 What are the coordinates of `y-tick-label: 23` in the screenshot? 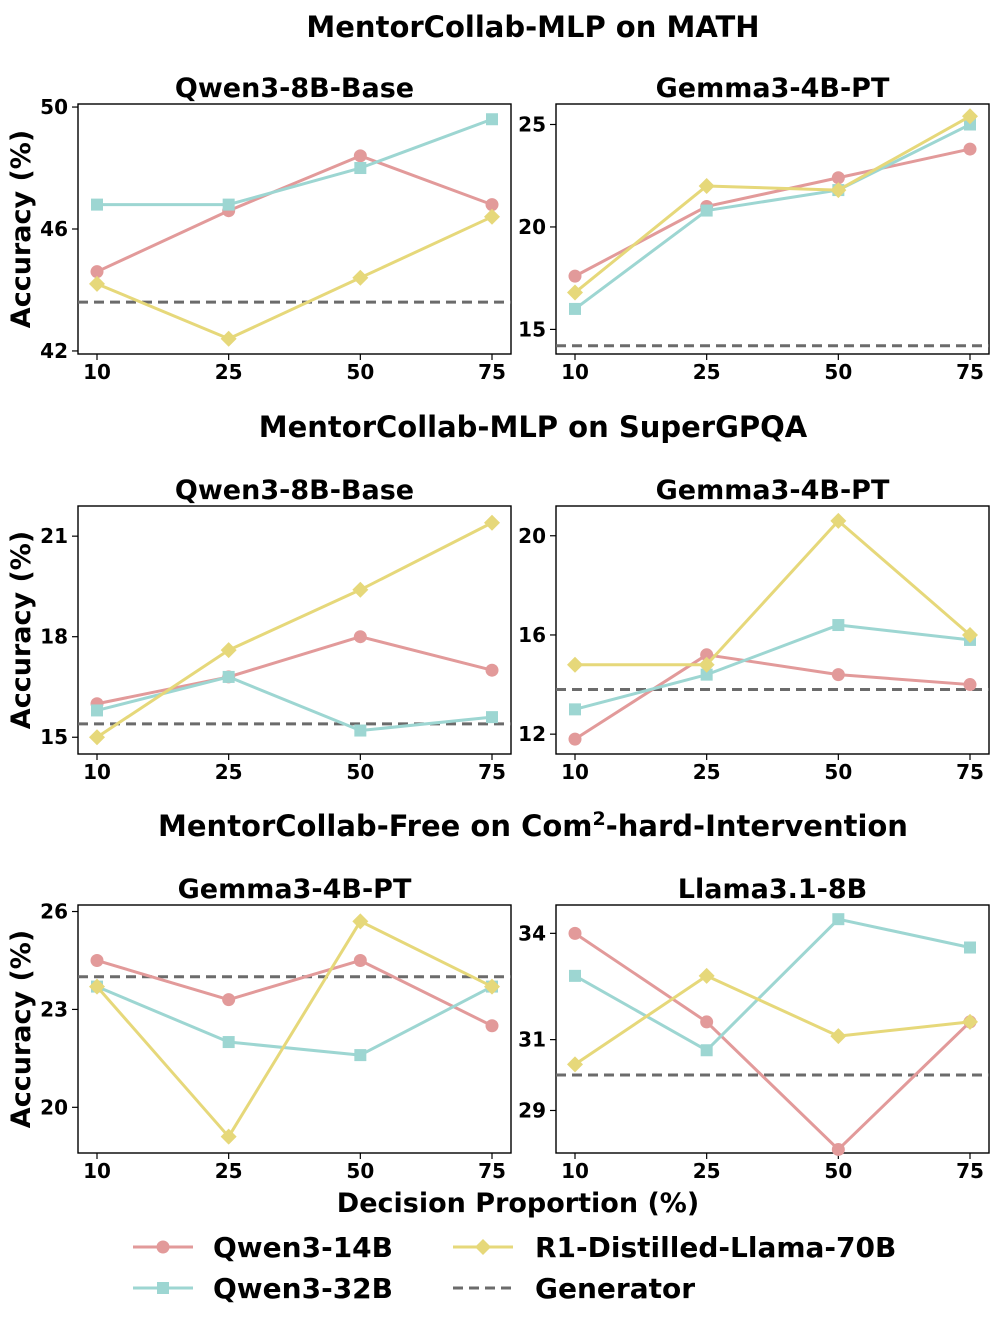 It's located at (54, 1009).